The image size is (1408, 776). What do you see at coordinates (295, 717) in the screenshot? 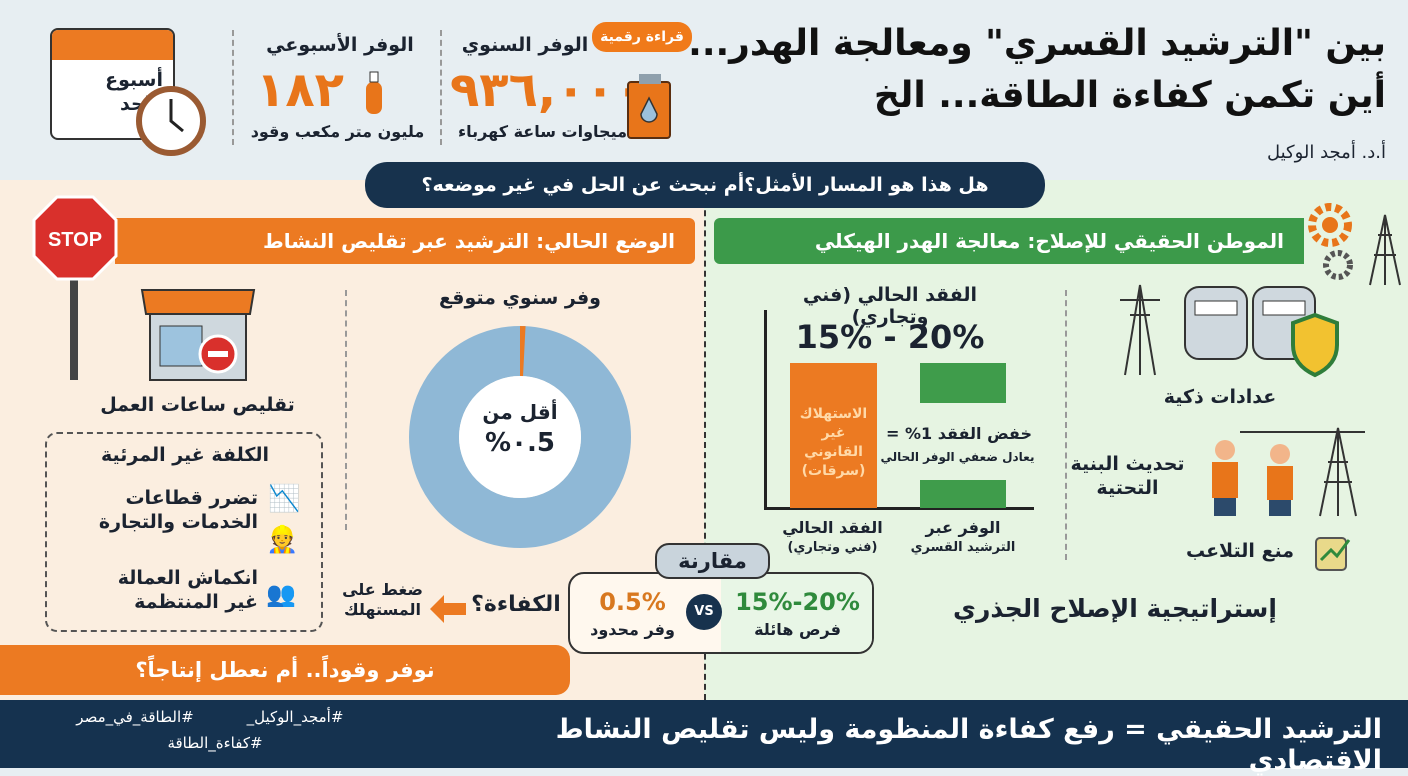
I see `hashtag: #أمجد_الوكيل_` at bounding box center [295, 717].